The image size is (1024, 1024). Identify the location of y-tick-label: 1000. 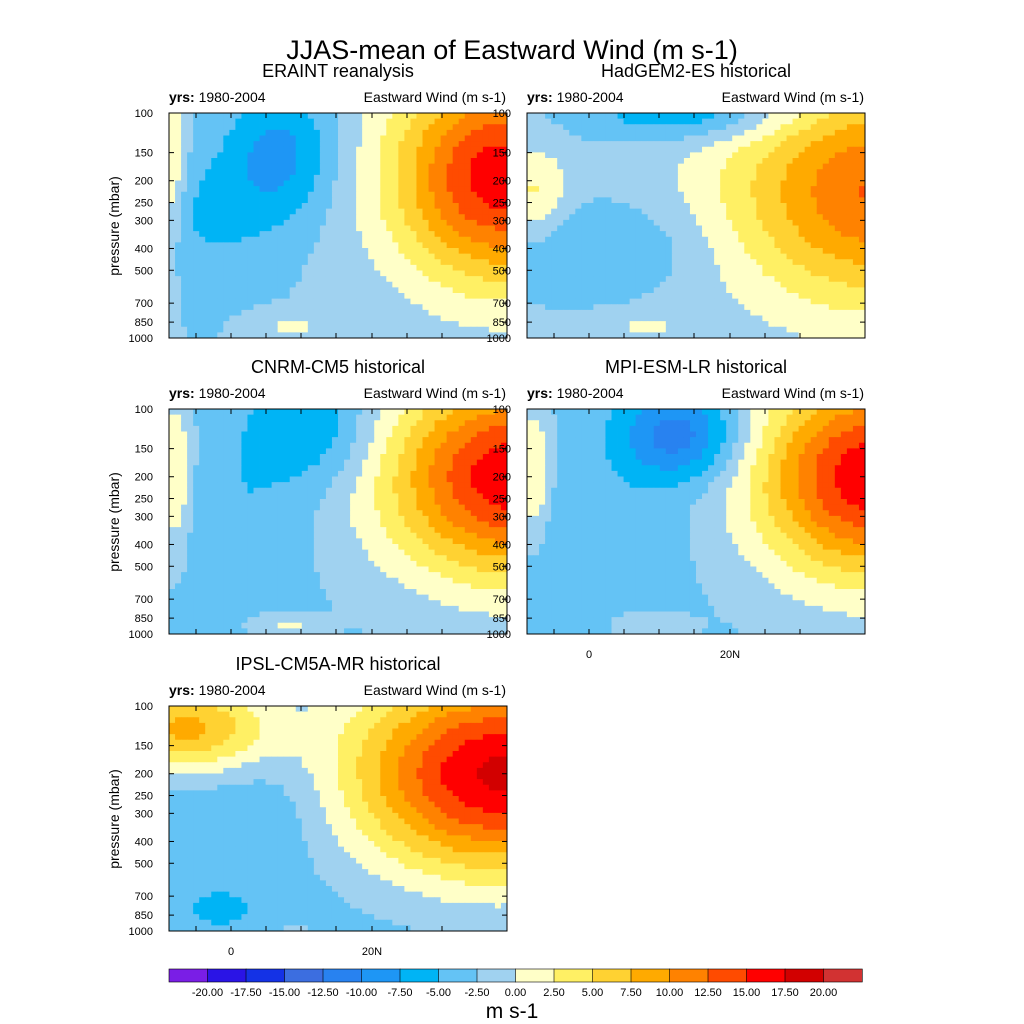
(141, 339).